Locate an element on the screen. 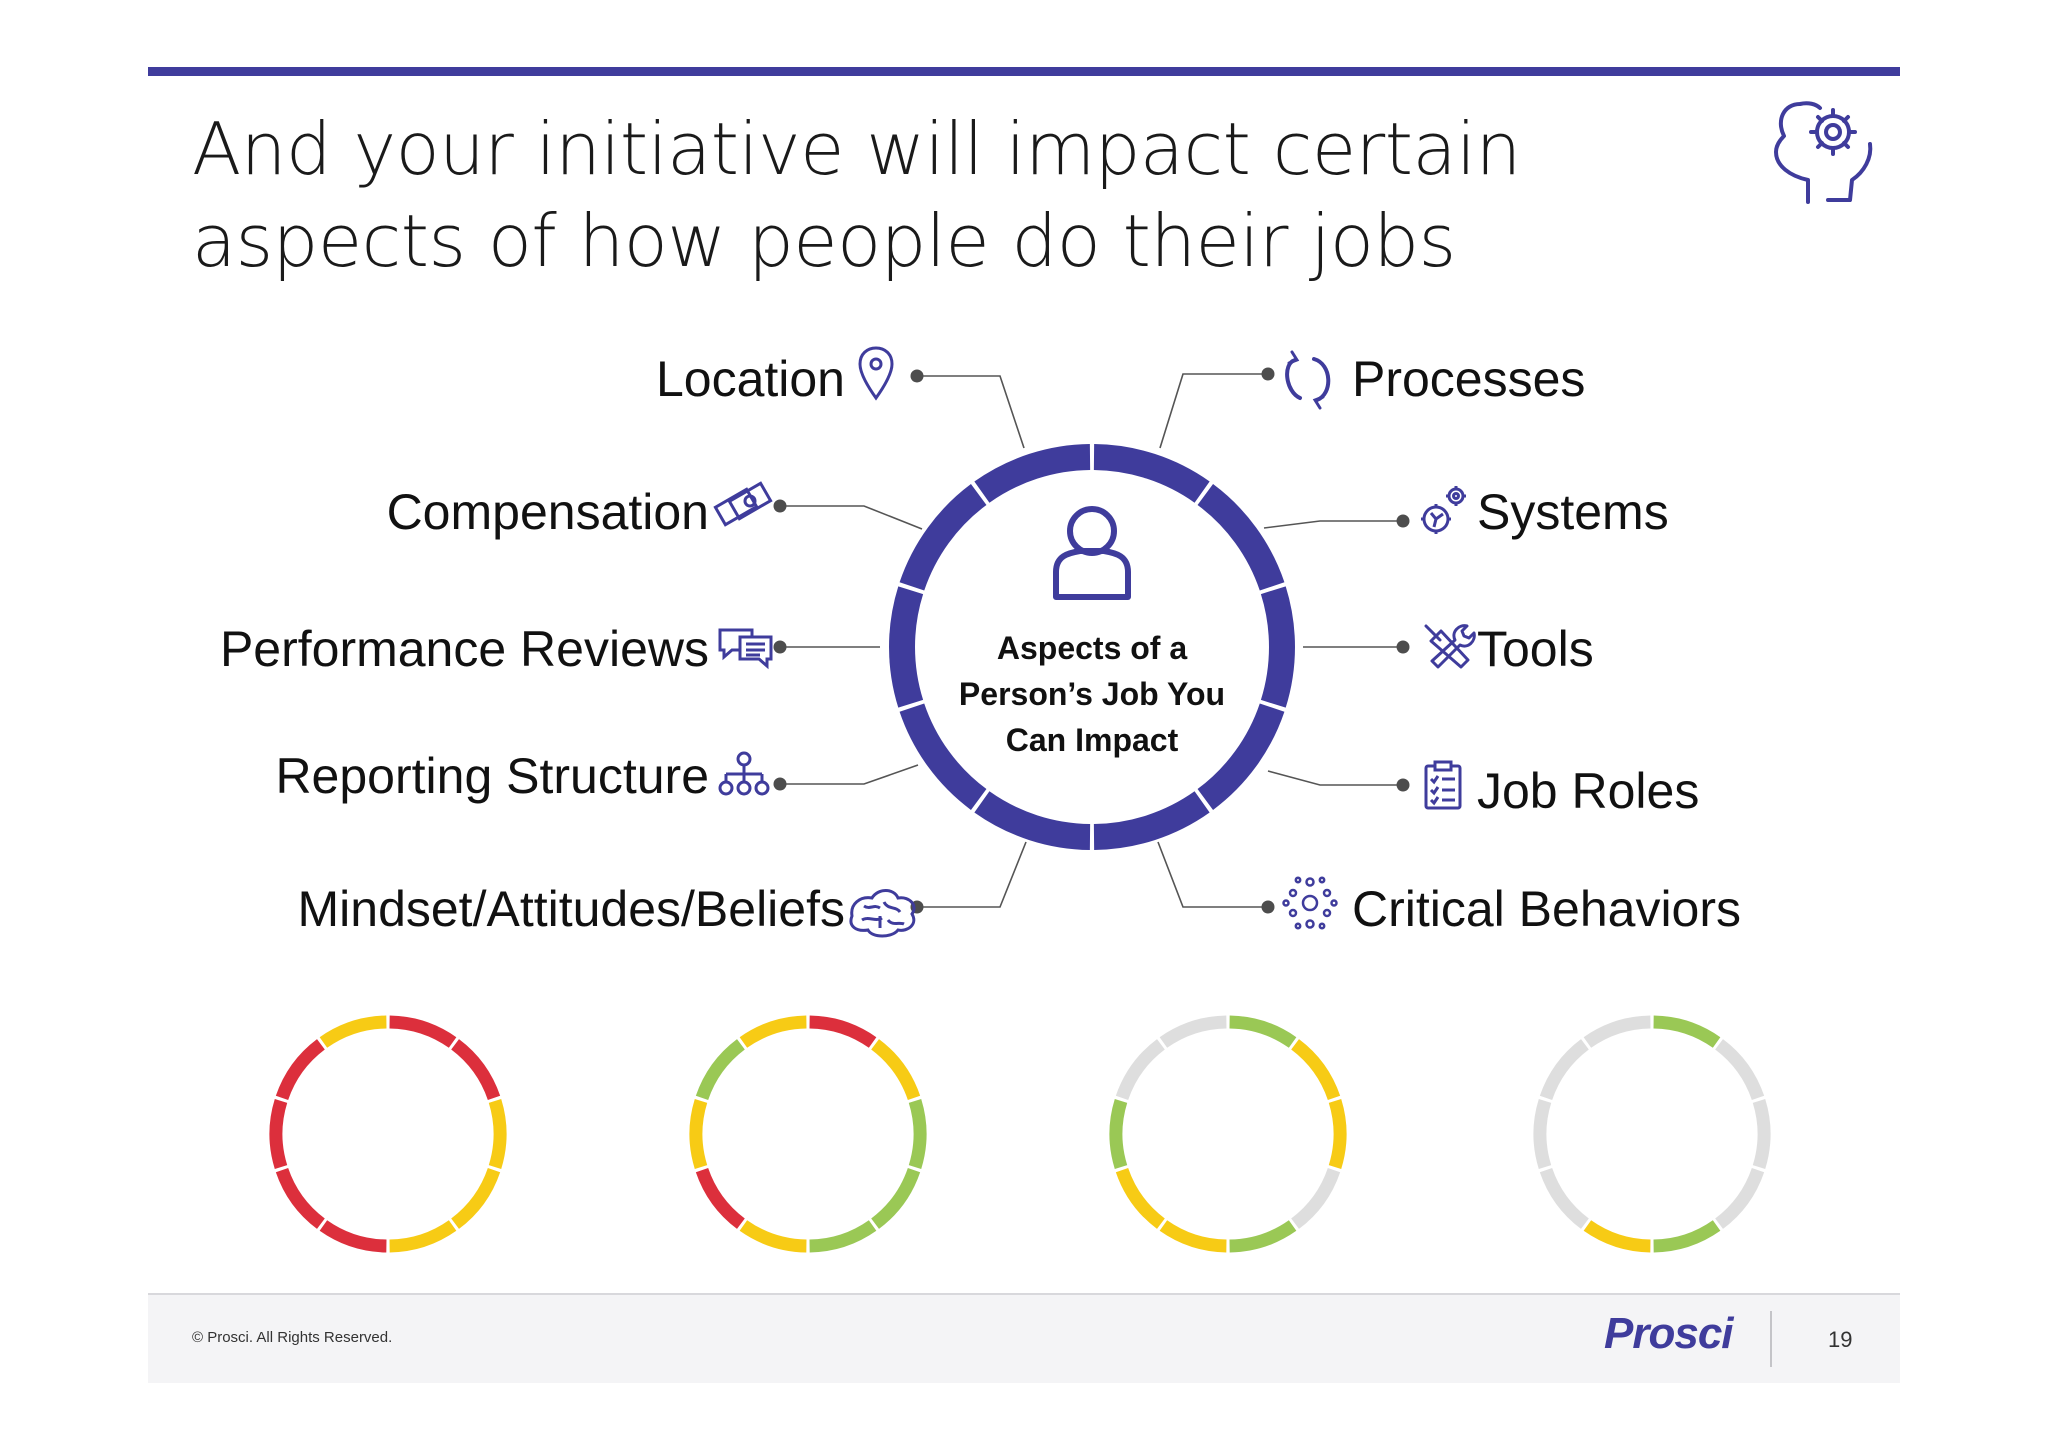 The height and width of the screenshot is (1447, 2048). page-number: 19 is located at coordinates (1840, 1339).